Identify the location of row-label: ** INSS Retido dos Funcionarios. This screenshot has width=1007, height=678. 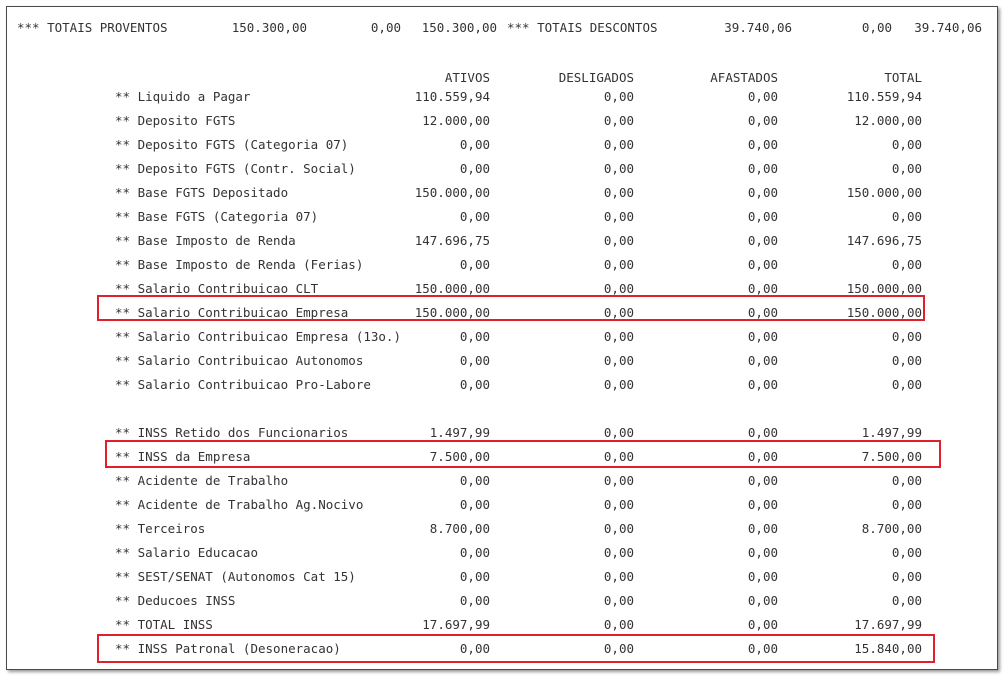
(232, 432).